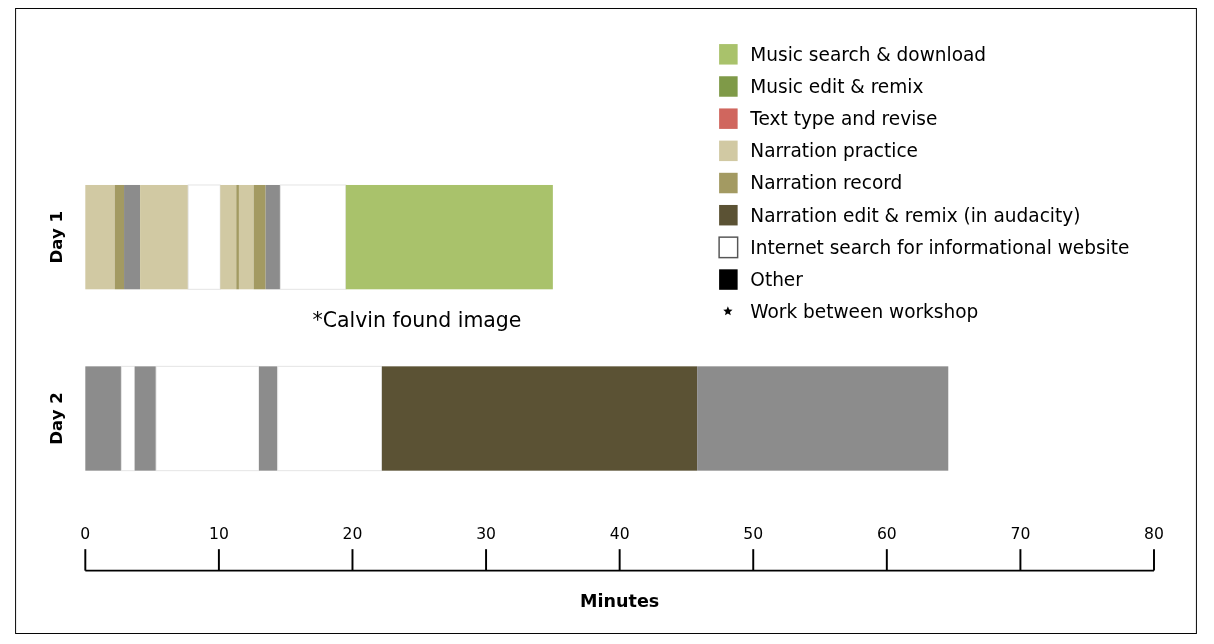 Image resolution: width=1214 pixels, height=644 pixels. Describe the element at coordinates (753, 534) in the screenshot. I see `x-tick-label: 50` at that location.